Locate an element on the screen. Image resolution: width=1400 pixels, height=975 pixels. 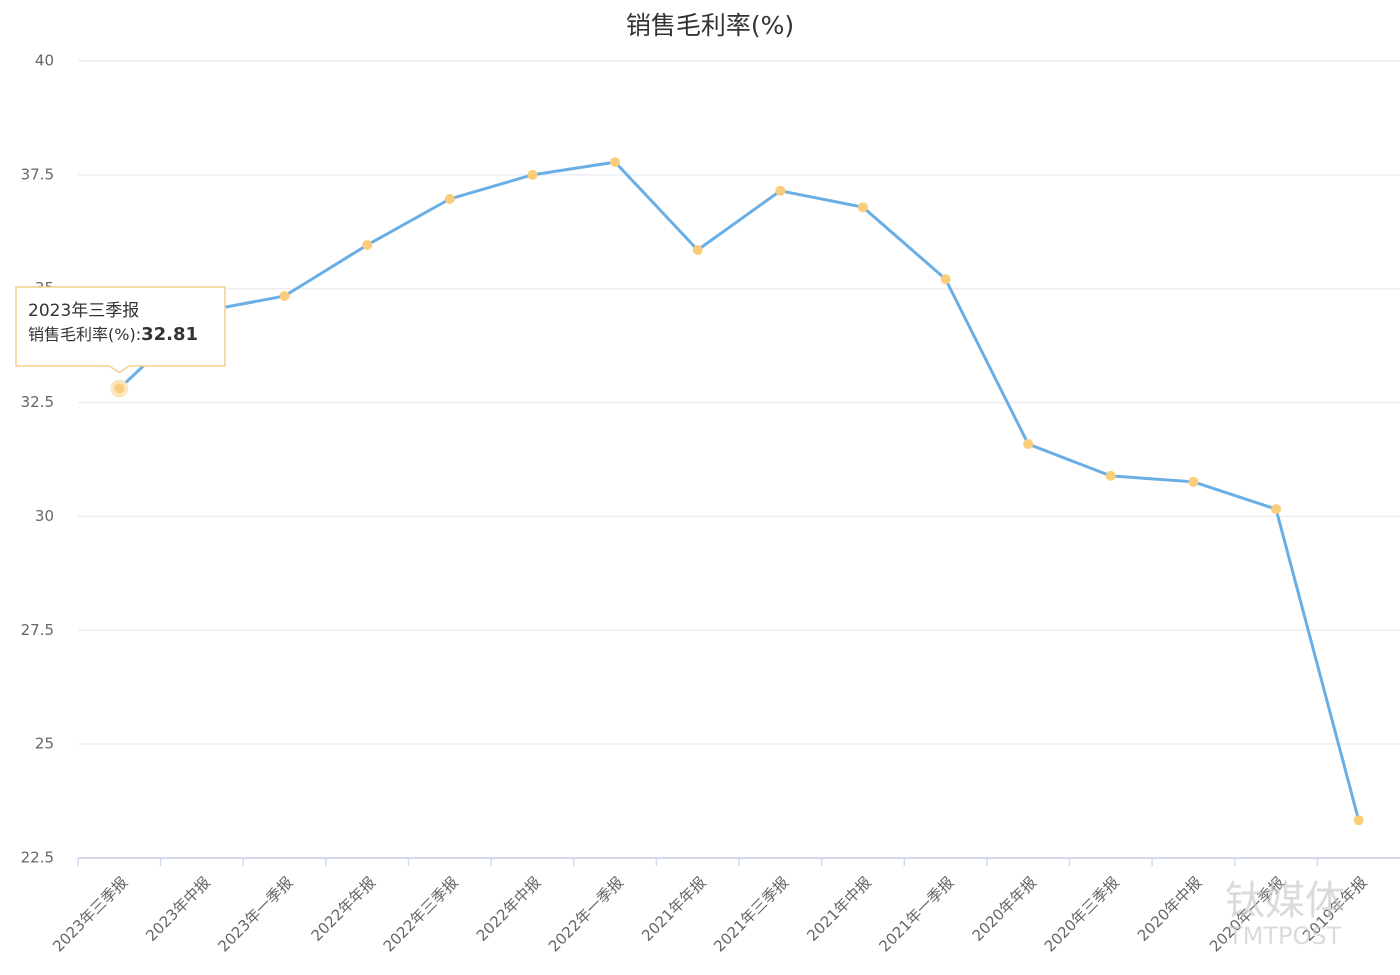
tooltip-label: 销售毛利率(%): is located at coordinates (84, 334).